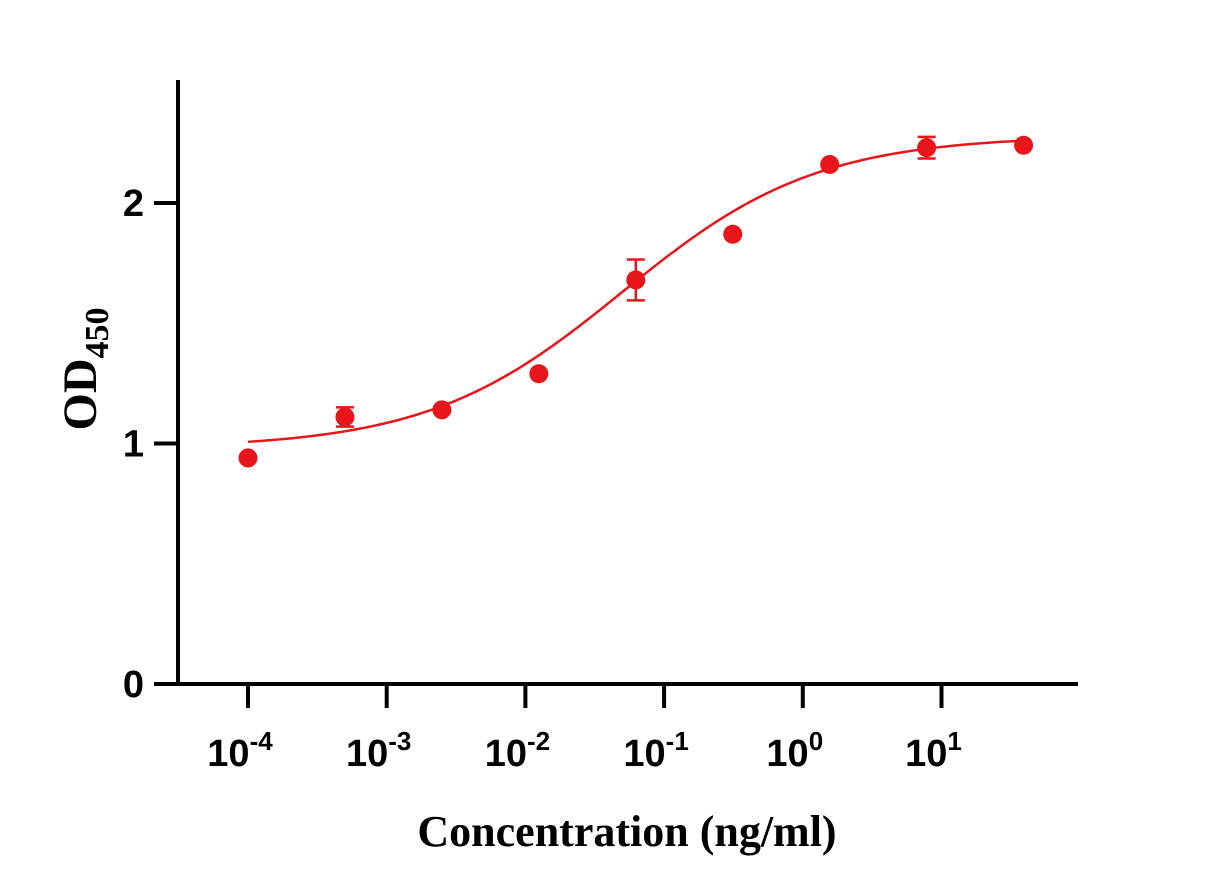 This screenshot has width=1220, height=888. I want to click on y-tick-label-1: 1, so click(133, 445).